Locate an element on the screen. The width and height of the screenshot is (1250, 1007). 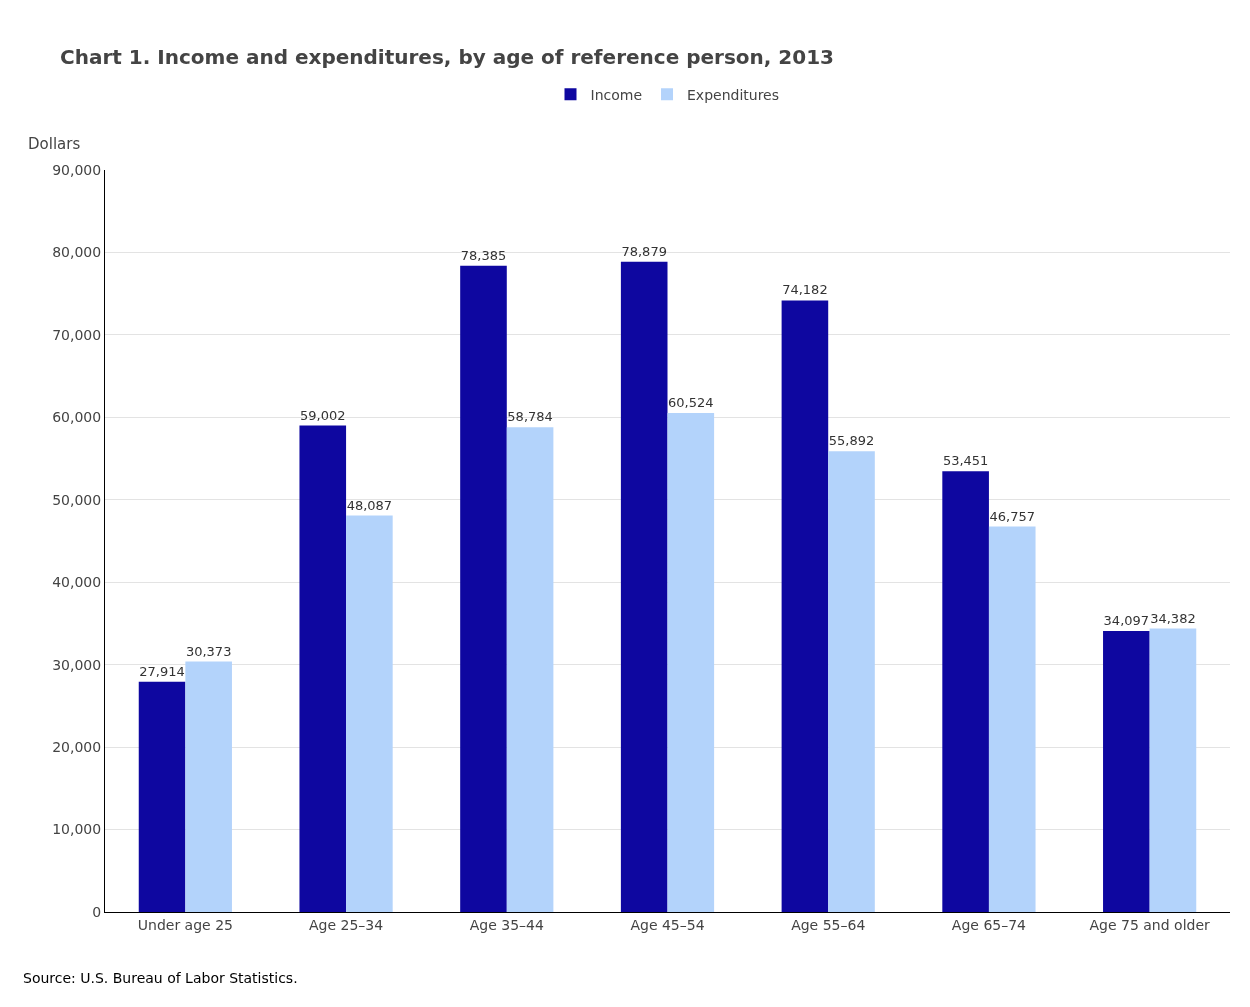
y-tick-label: 30,000 is located at coordinates (77, 664).